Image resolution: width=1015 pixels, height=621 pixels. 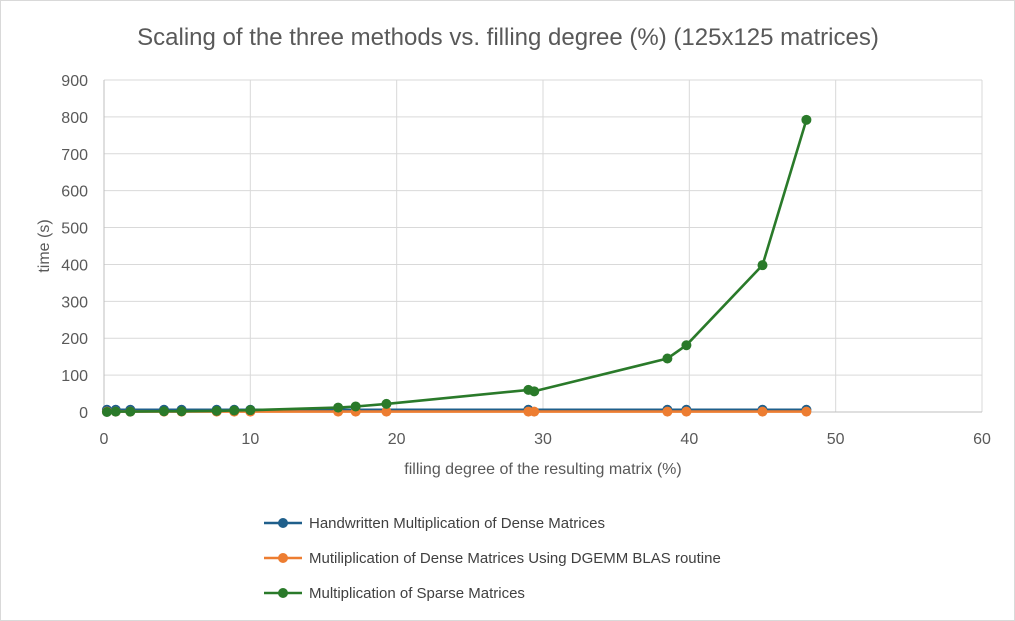 I want to click on y-tick-label: 800, so click(x=74, y=118).